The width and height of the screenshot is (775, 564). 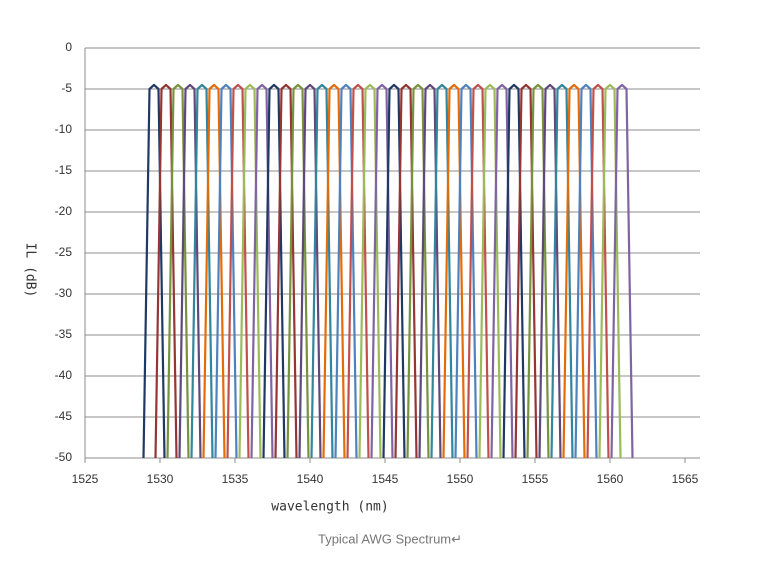 I want to click on y-tick-label: -40, so click(x=64, y=375).